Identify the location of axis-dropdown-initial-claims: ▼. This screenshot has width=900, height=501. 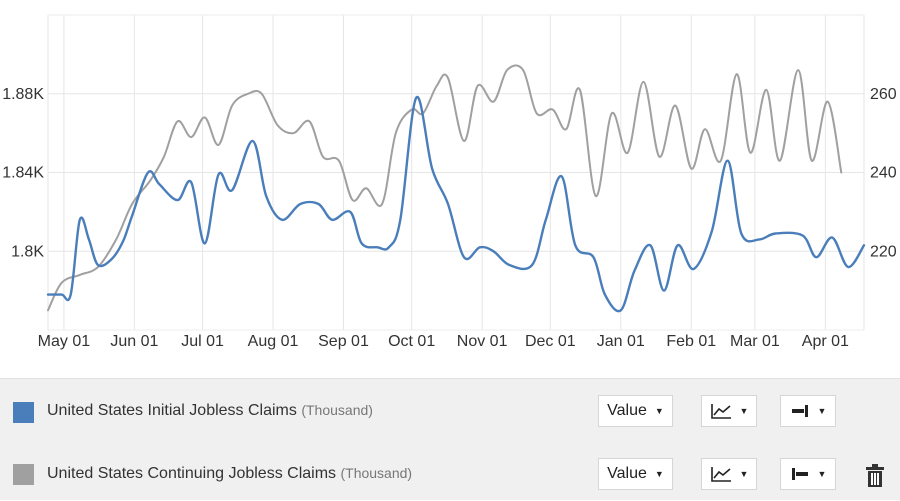
(808, 411).